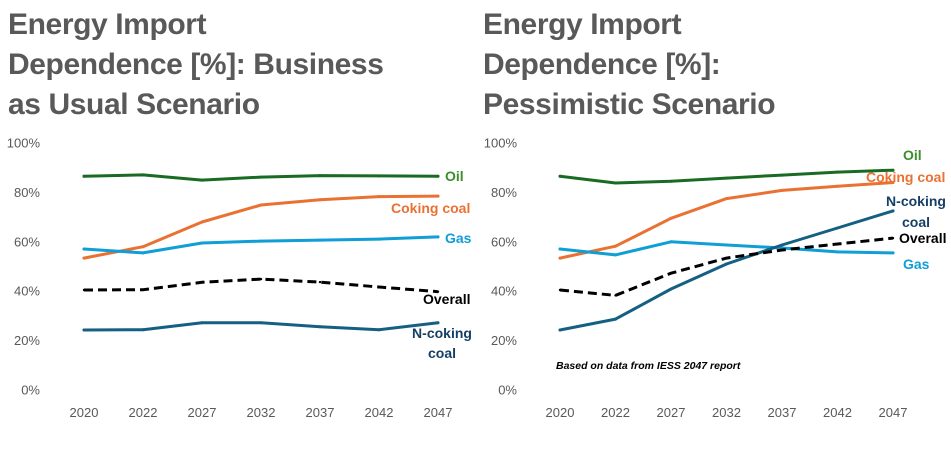 The height and width of the screenshot is (460, 951). I want to click on x-tick-label-2042-bau: 2042, so click(379, 412).